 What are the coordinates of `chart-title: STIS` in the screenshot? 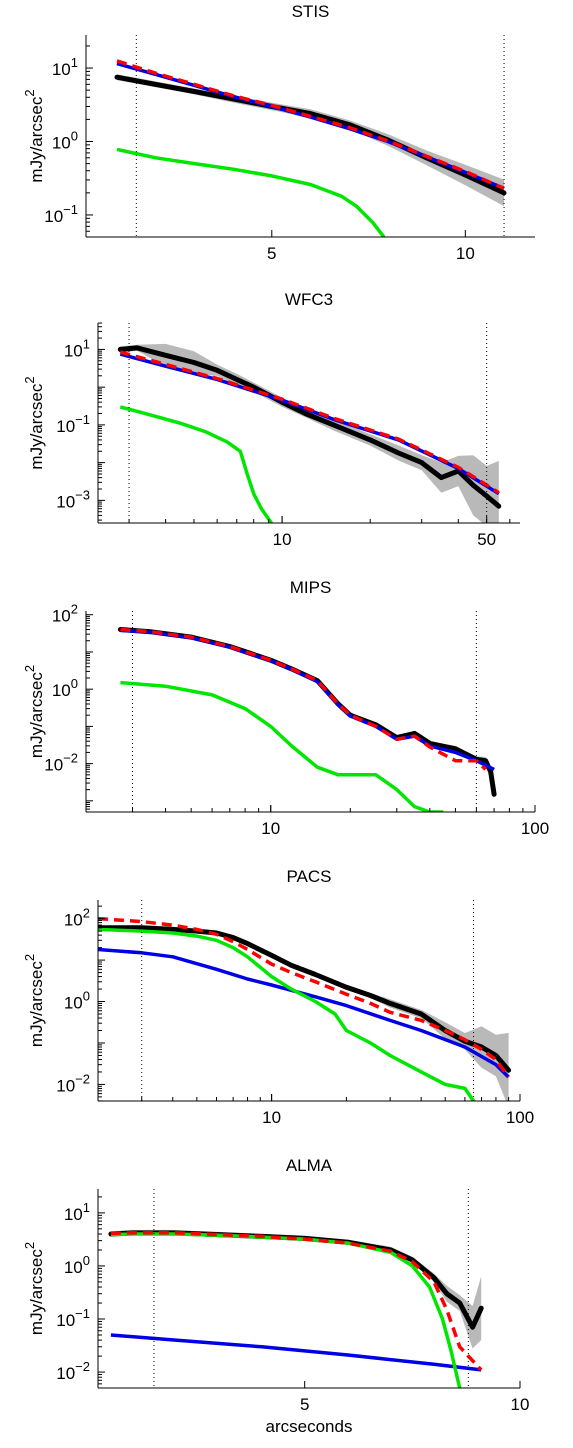 It's located at (311, 11).